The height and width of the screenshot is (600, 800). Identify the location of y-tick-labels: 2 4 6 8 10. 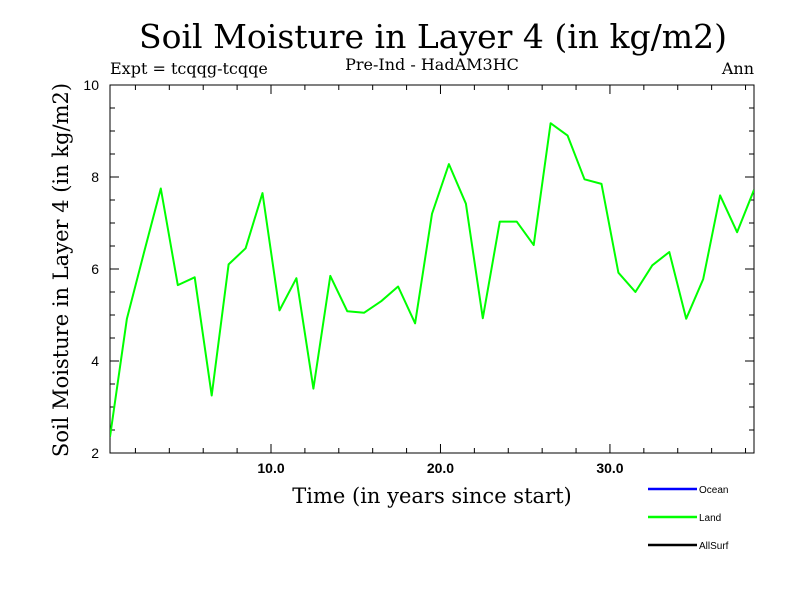
(91, 269).